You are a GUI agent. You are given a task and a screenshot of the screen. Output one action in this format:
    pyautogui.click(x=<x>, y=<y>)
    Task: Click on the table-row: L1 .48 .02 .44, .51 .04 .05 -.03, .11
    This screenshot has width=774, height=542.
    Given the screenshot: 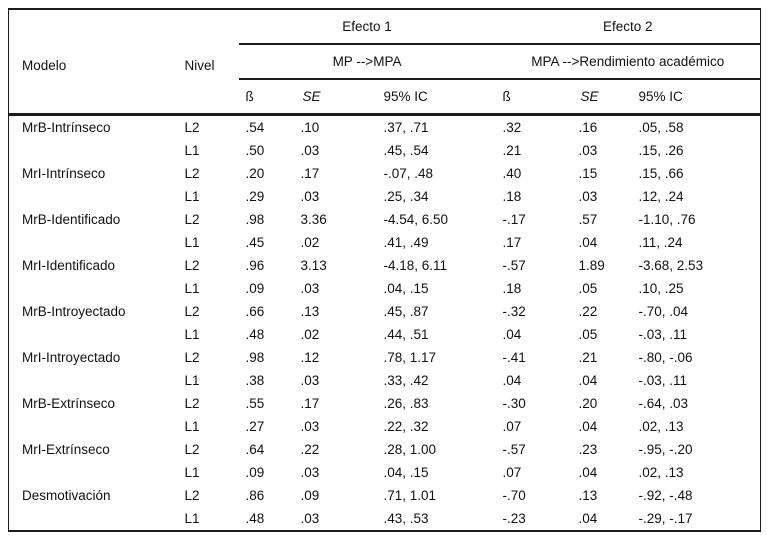 What is the action you would take?
    pyautogui.click(x=385, y=334)
    